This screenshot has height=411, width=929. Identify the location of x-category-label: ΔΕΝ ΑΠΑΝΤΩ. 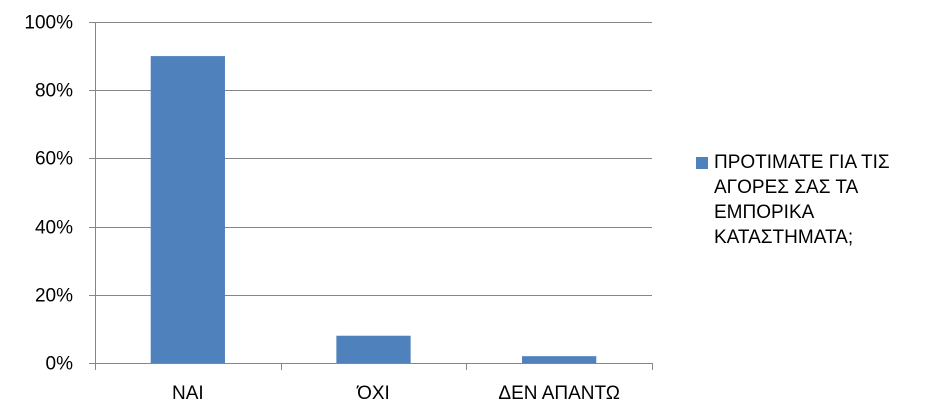
(559, 393).